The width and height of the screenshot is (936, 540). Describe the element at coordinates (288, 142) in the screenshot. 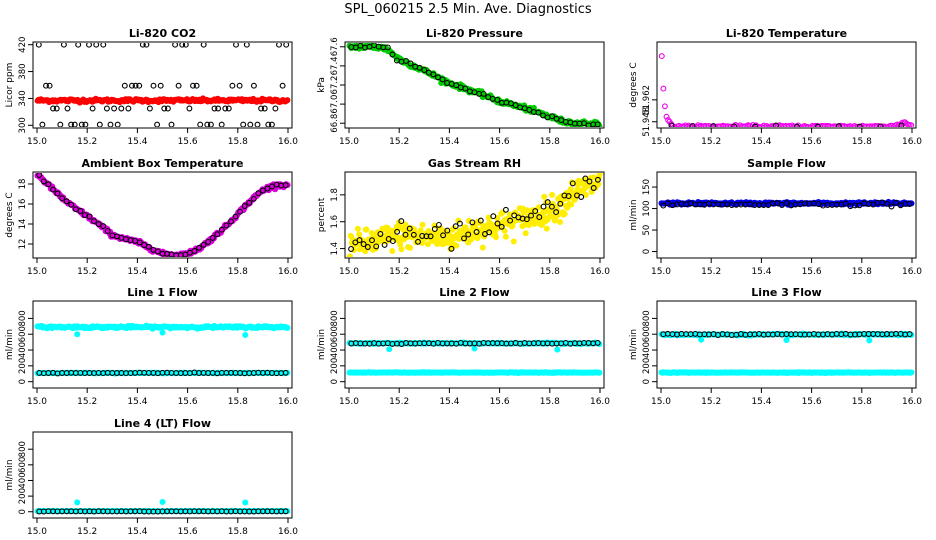

I see `x-tick-label: 16.0` at that location.